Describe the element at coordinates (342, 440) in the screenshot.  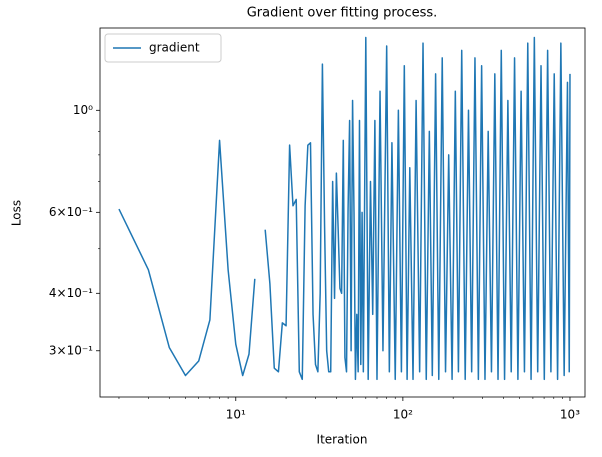
I see `x-axis-label: Iteration` at that location.